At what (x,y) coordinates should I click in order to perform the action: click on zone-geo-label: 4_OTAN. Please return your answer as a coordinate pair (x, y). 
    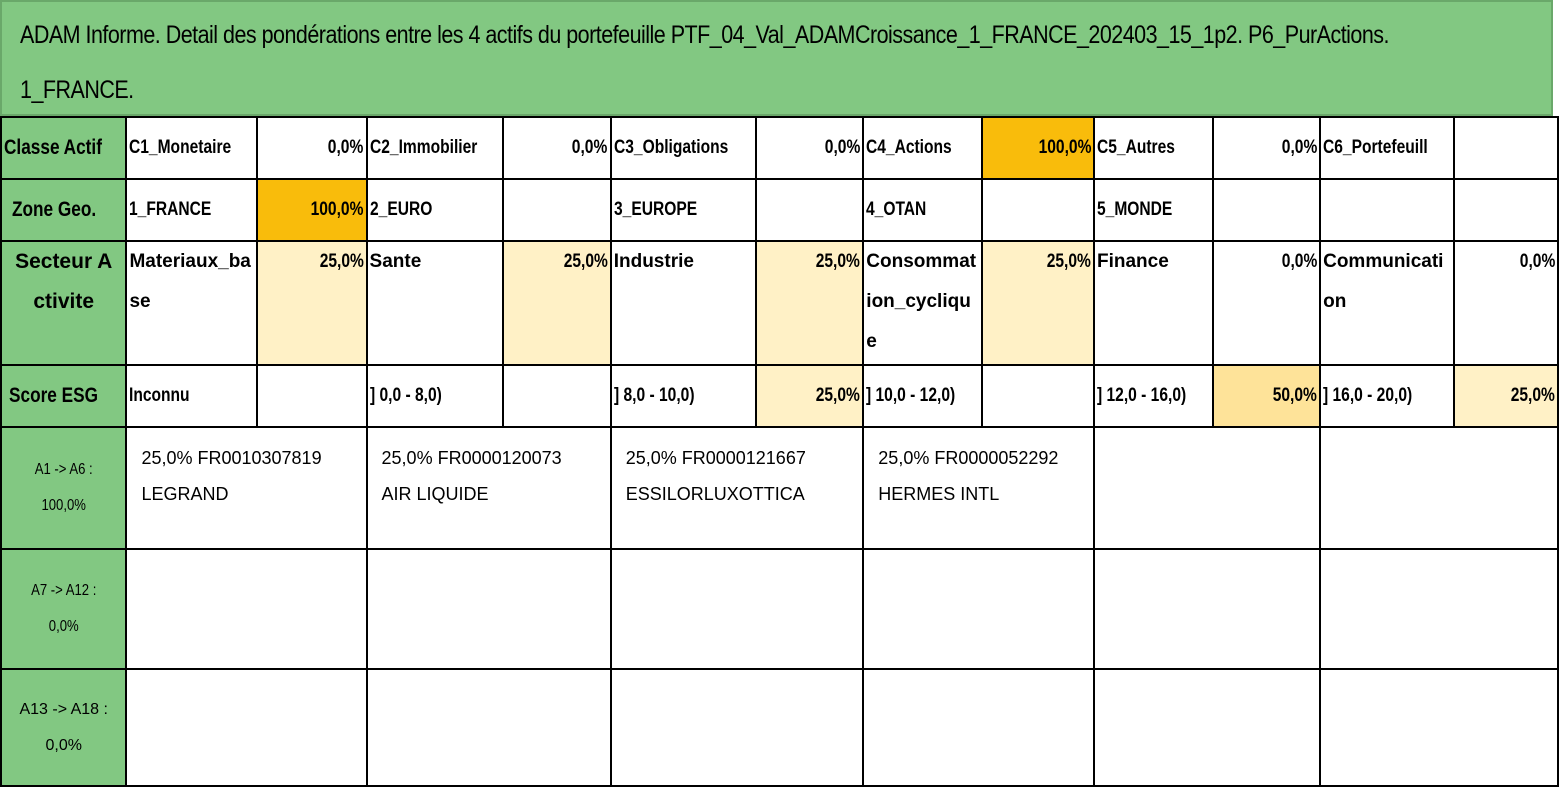
    Looking at the image, I should click on (923, 210).